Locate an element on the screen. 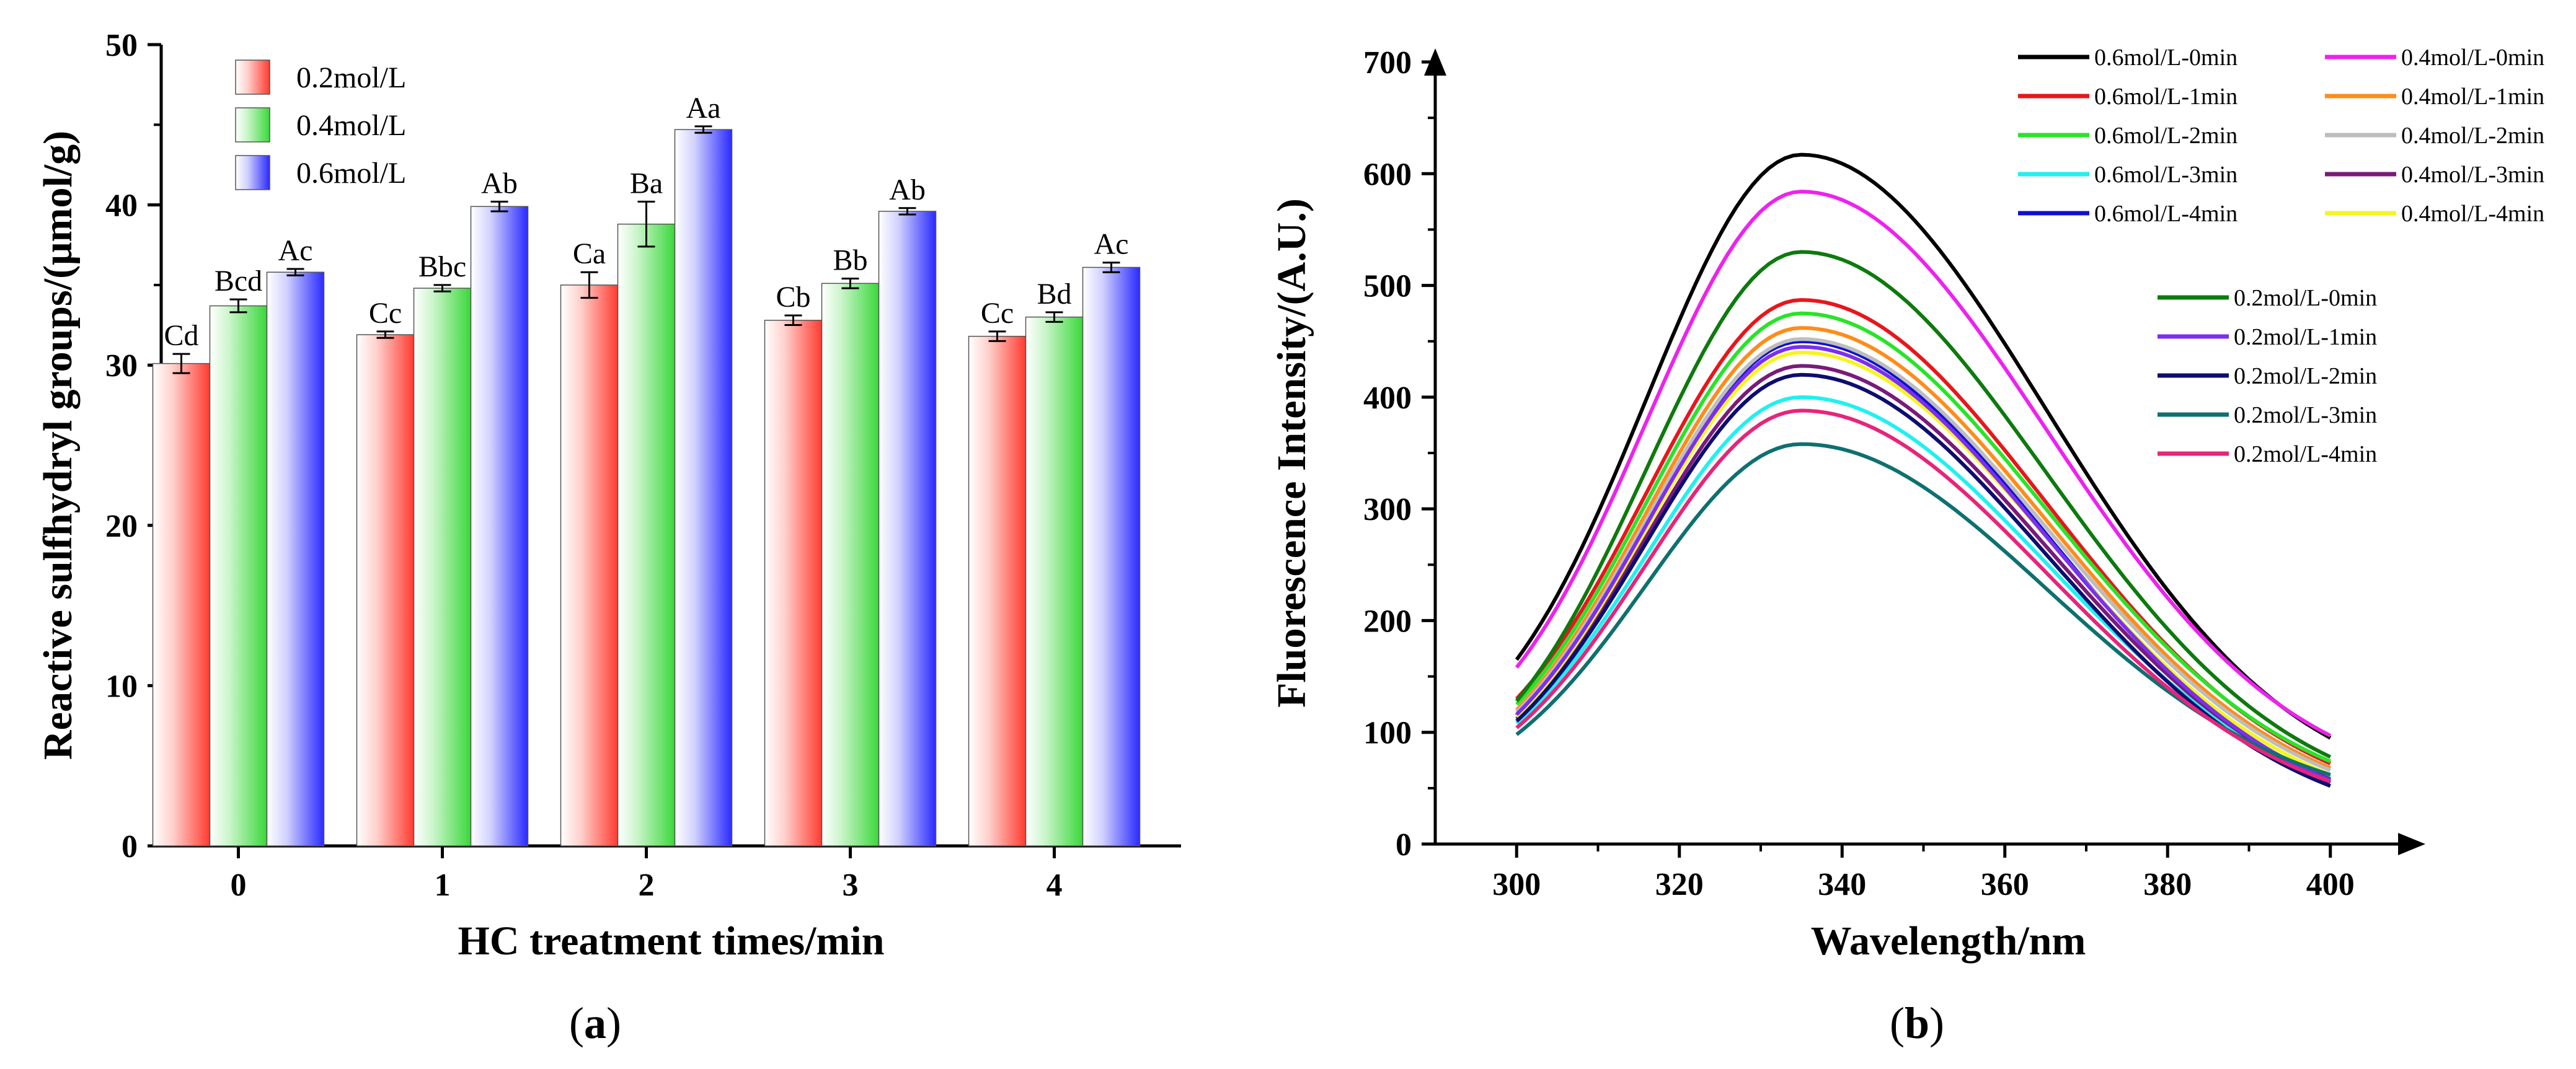  significance-label: Bbc is located at coordinates (442, 266).